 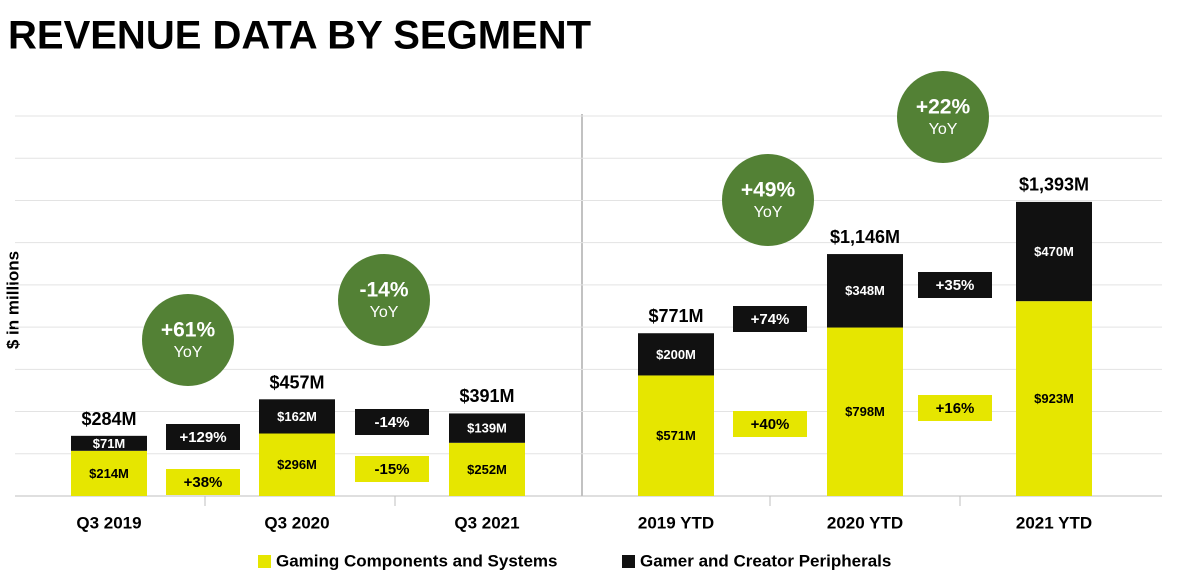 I want to click on x-tick-label: Q3 2021, so click(x=486, y=522).